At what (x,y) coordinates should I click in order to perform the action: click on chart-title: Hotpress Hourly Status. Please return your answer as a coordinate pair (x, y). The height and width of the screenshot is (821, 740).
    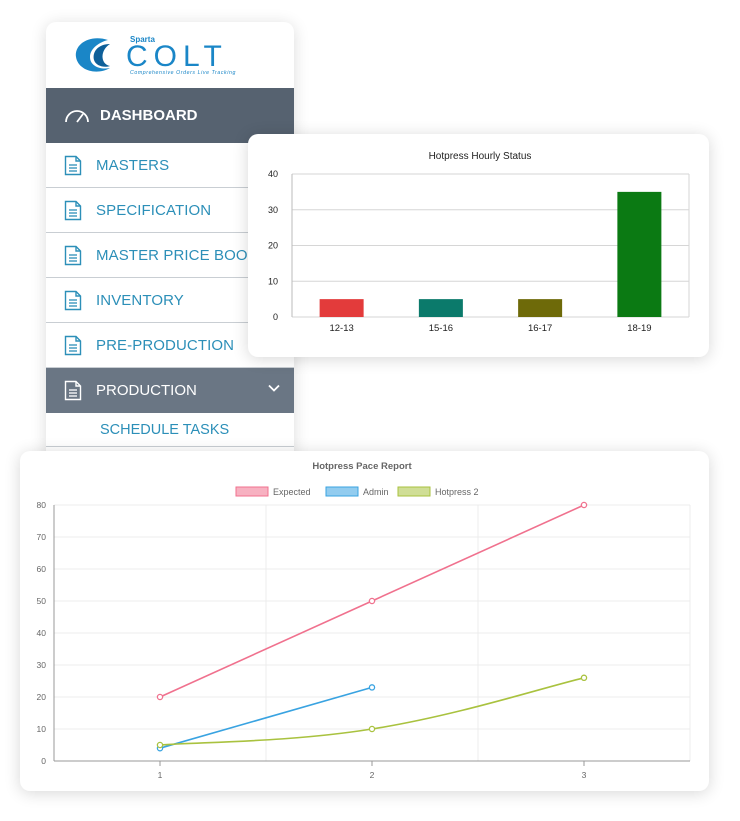
    Looking at the image, I should click on (480, 156).